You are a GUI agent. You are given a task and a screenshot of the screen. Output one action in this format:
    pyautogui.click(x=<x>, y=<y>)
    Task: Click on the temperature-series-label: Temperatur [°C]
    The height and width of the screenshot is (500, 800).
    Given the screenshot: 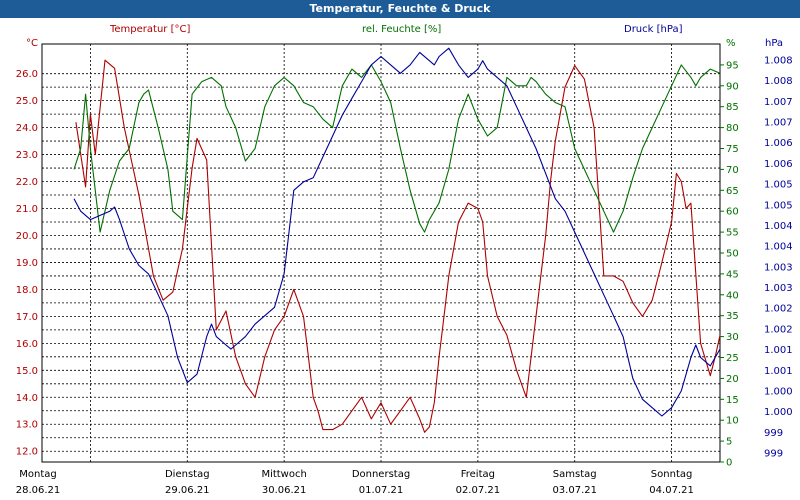 What is the action you would take?
    pyautogui.click(x=150, y=29)
    